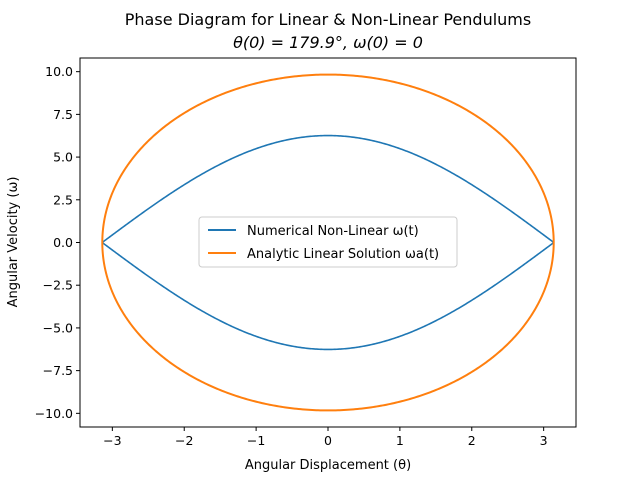 Image resolution: width=640 pixels, height=480 pixels. What do you see at coordinates (343, 254) in the screenshot?
I see `legend-label-analytic: Analytic Linear Solution ωa(t)` at bounding box center [343, 254].